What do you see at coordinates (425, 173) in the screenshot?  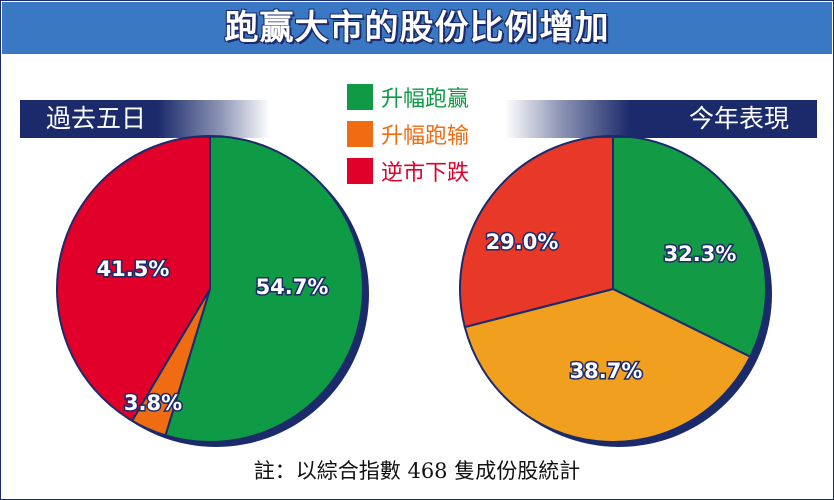 I see `legend-label-decline: 逆市下跌` at bounding box center [425, 173].